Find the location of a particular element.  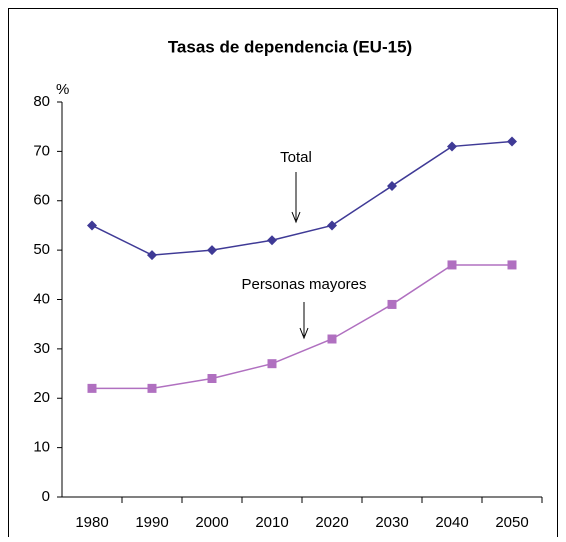

x-tick-label: 2040 is located at coordinates (451, 522).